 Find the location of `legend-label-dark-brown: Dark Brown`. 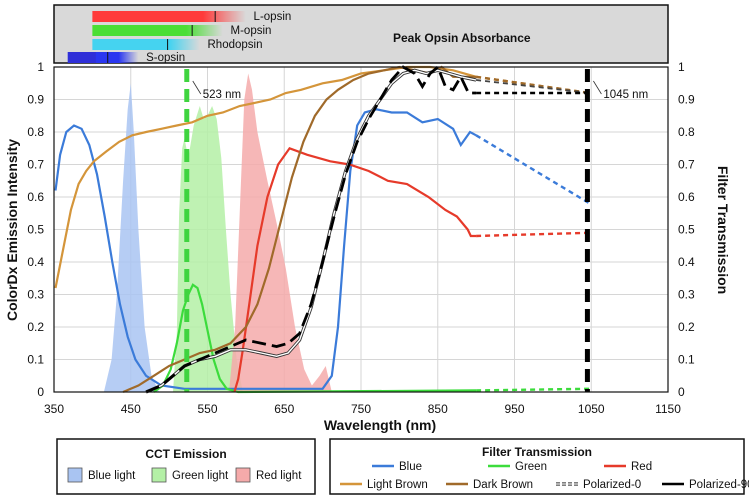

legend-label-dark-brown: Dark Brown is located at coordinates (503, 485).